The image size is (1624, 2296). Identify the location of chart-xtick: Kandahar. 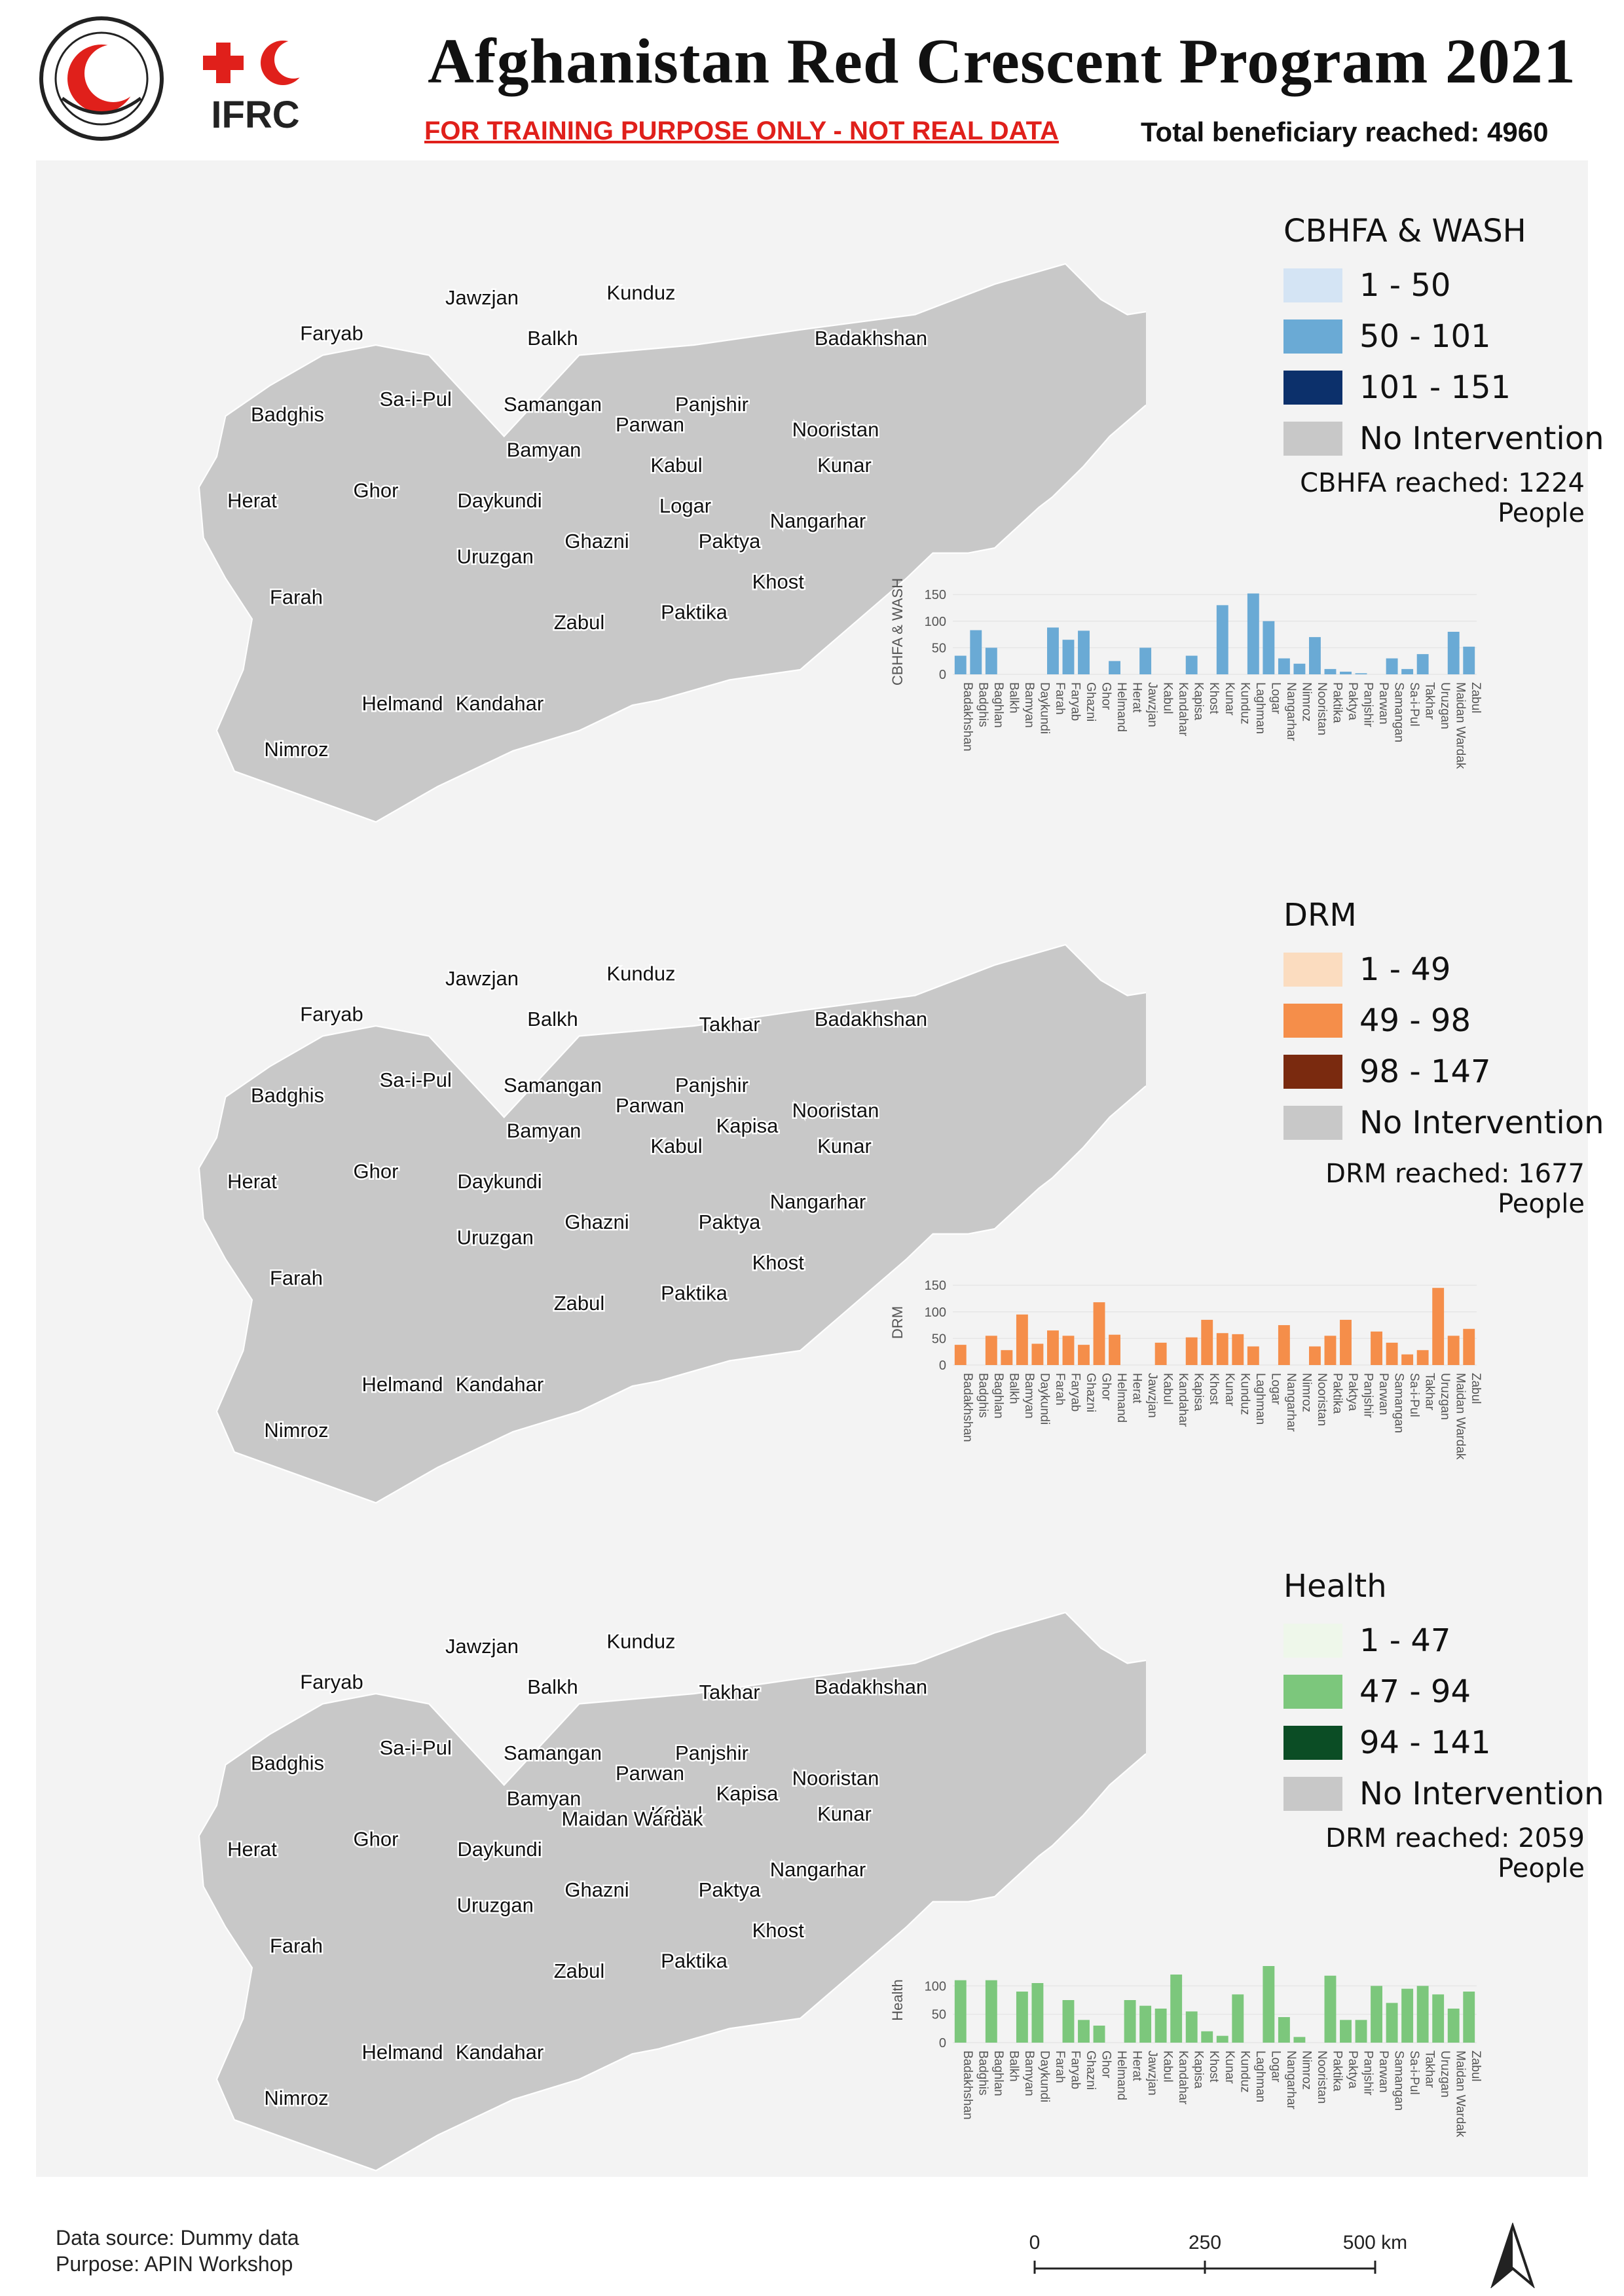
(1183, 2077).